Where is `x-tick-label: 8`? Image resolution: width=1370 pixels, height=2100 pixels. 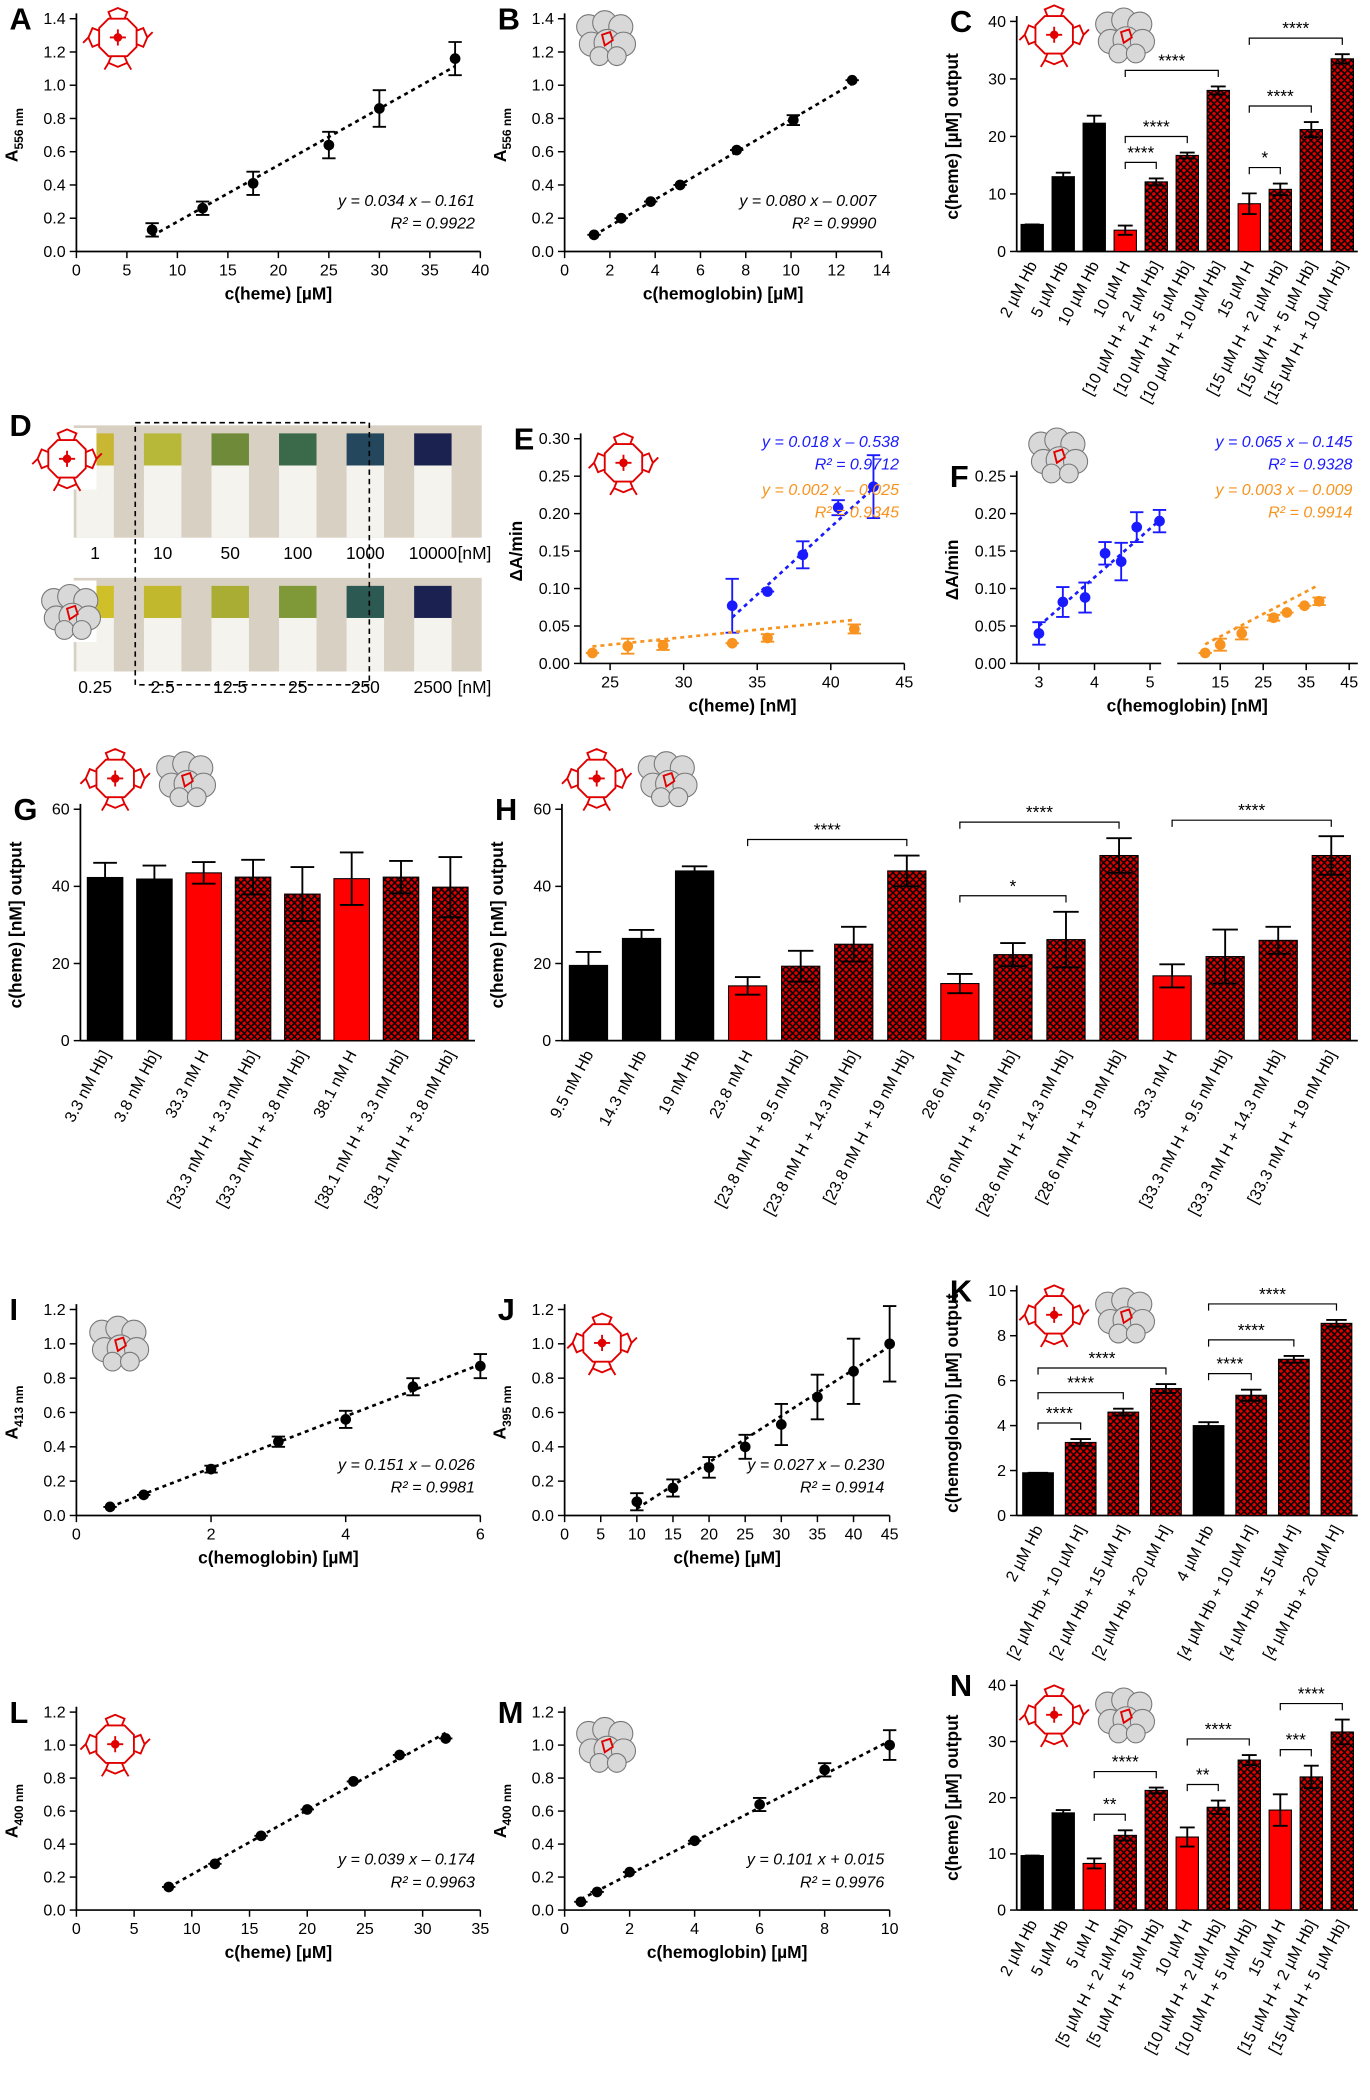 x-tick-label: 8 is located at coordinates (824, 1929).